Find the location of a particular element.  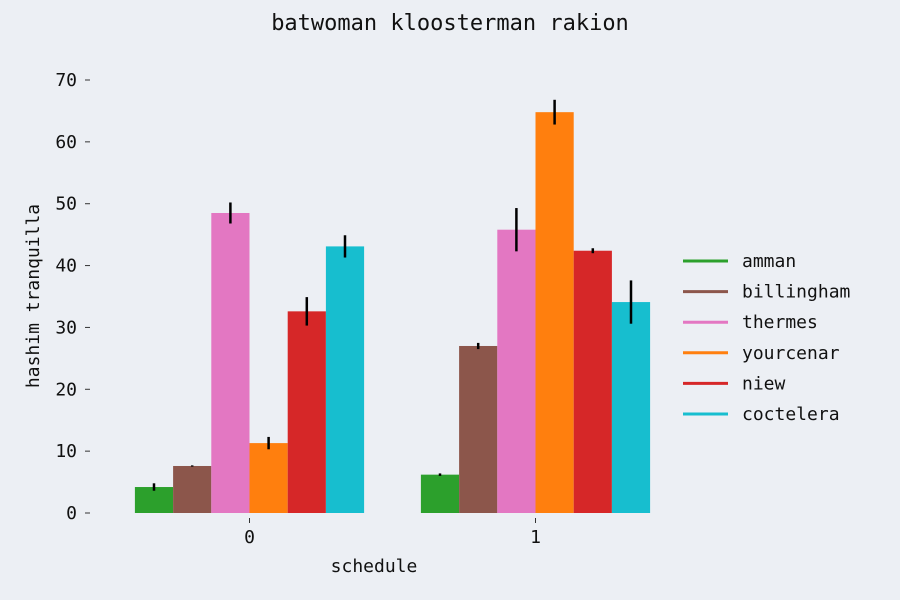

y-tick-label: 30 is located at coordinates (66, 327).